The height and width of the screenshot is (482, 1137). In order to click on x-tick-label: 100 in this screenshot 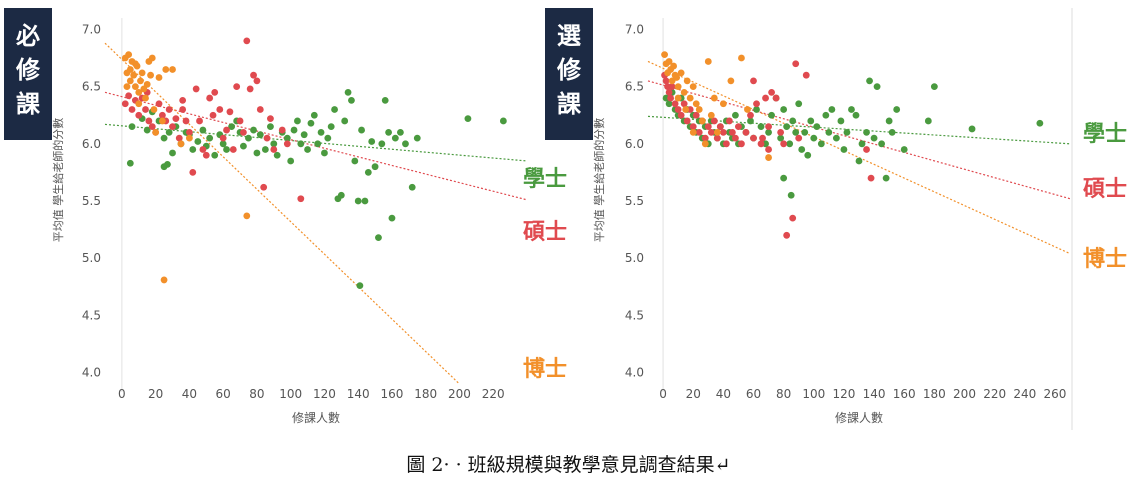, I will do `click(290, 394)`.